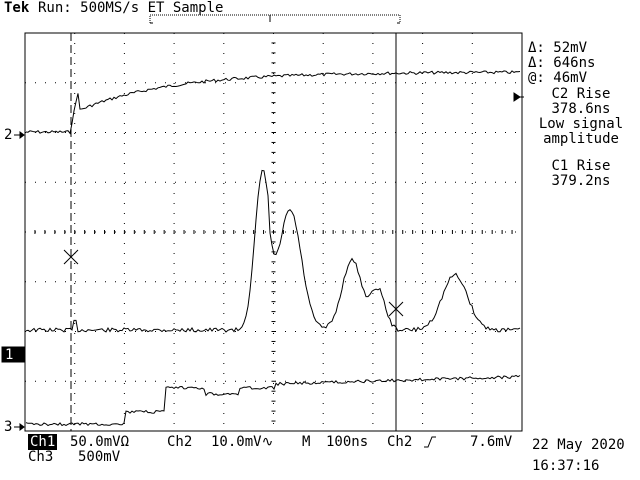  What do you see at coordinates (581, 94) in the screenshot?
I see `c2-rise-label: C2 Rise` at bounding box center [581, 94].